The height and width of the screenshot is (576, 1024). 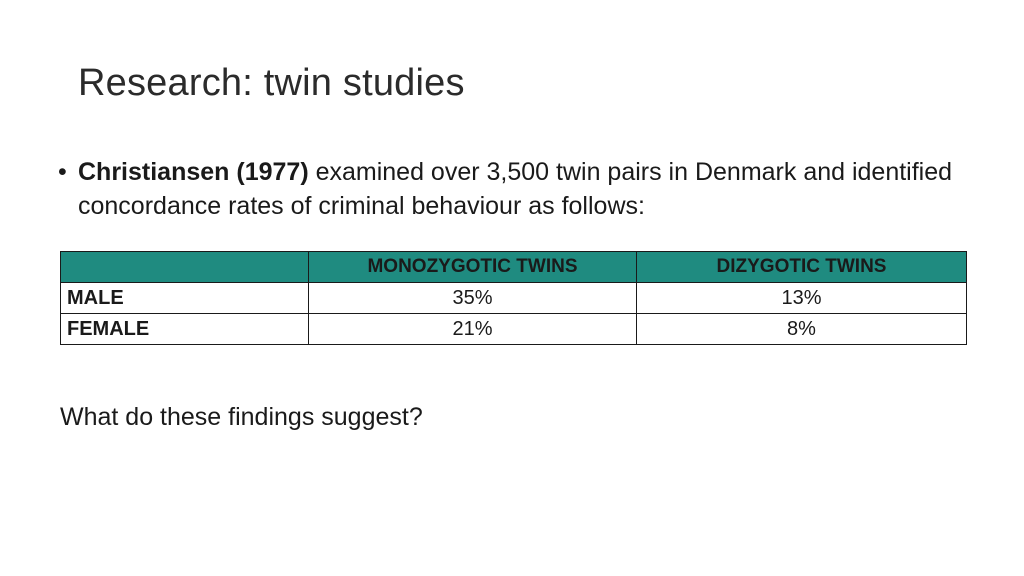 I want to click on table-header-monozygotic: MONOZYGOTIC TWINS, so click(x=472, y=267).